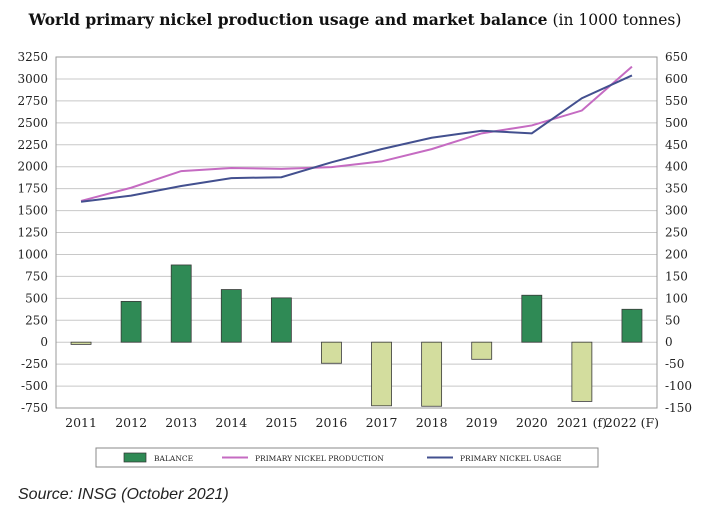 Image resolution: width=710 pixels, height=518 pixels. Describe the element at coordinates (34, 386) in the screenshot. I see `left-tick-label: -500` at that location.